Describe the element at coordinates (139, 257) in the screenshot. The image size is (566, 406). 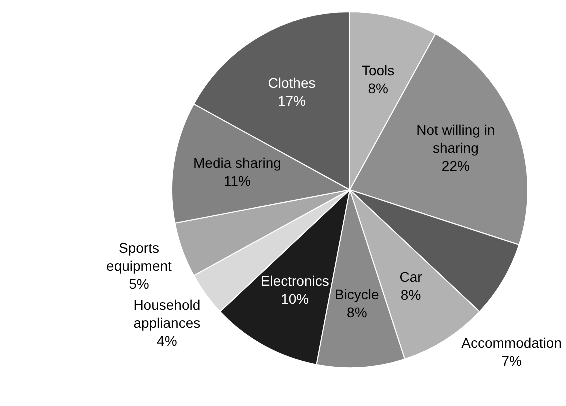
I see `slice-label: Sports equipment` at that location.